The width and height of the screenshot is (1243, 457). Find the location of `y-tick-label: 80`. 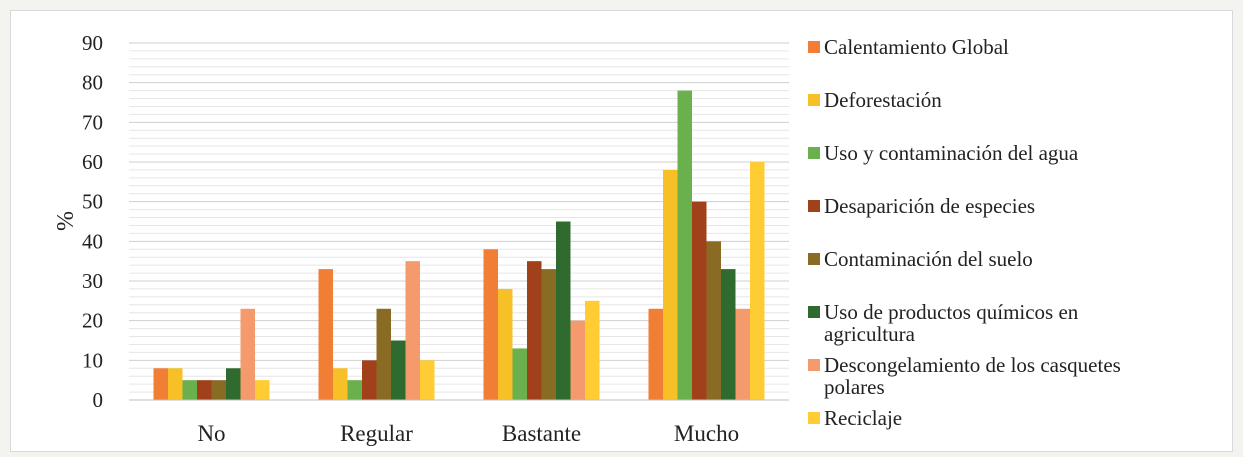

y-tick-label: 80 is located at coordinates (92, 83).